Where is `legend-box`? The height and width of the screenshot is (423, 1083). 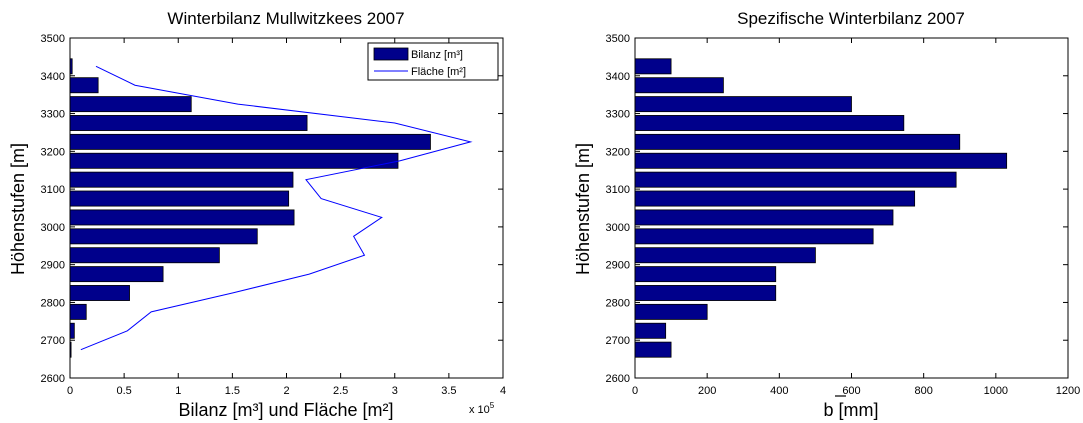
legend-box is located at coordinates (433, 61).